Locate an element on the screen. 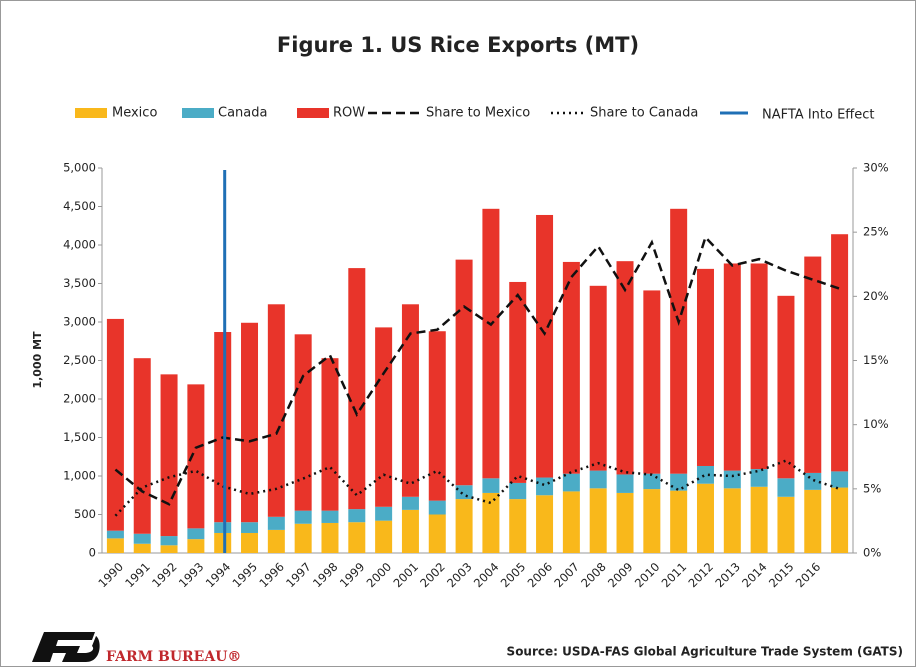  y-tick-label: 500 is located at coordinates (85, 514).